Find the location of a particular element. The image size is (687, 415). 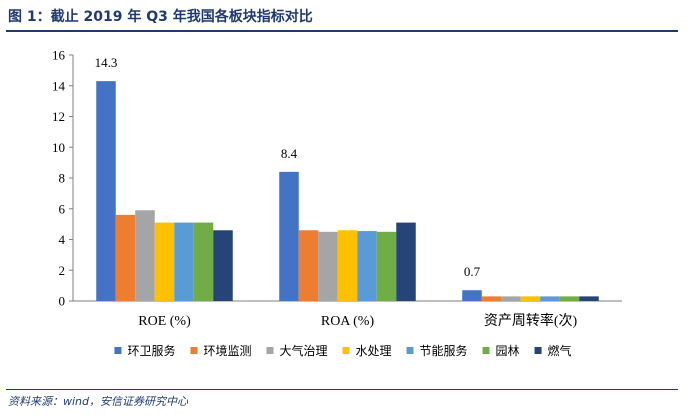

title-rule is located at coordinates (342, 31).